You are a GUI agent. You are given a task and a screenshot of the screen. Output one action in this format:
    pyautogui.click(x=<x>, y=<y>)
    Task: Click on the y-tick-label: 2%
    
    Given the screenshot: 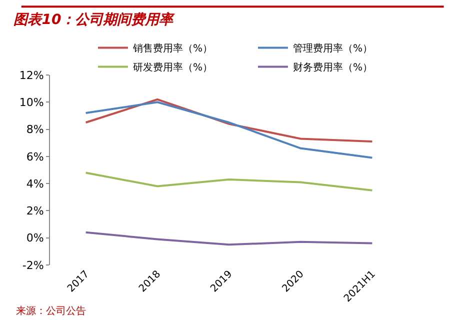 What is the action you would take?
    pyautogui.click(x=35, y=211)
    